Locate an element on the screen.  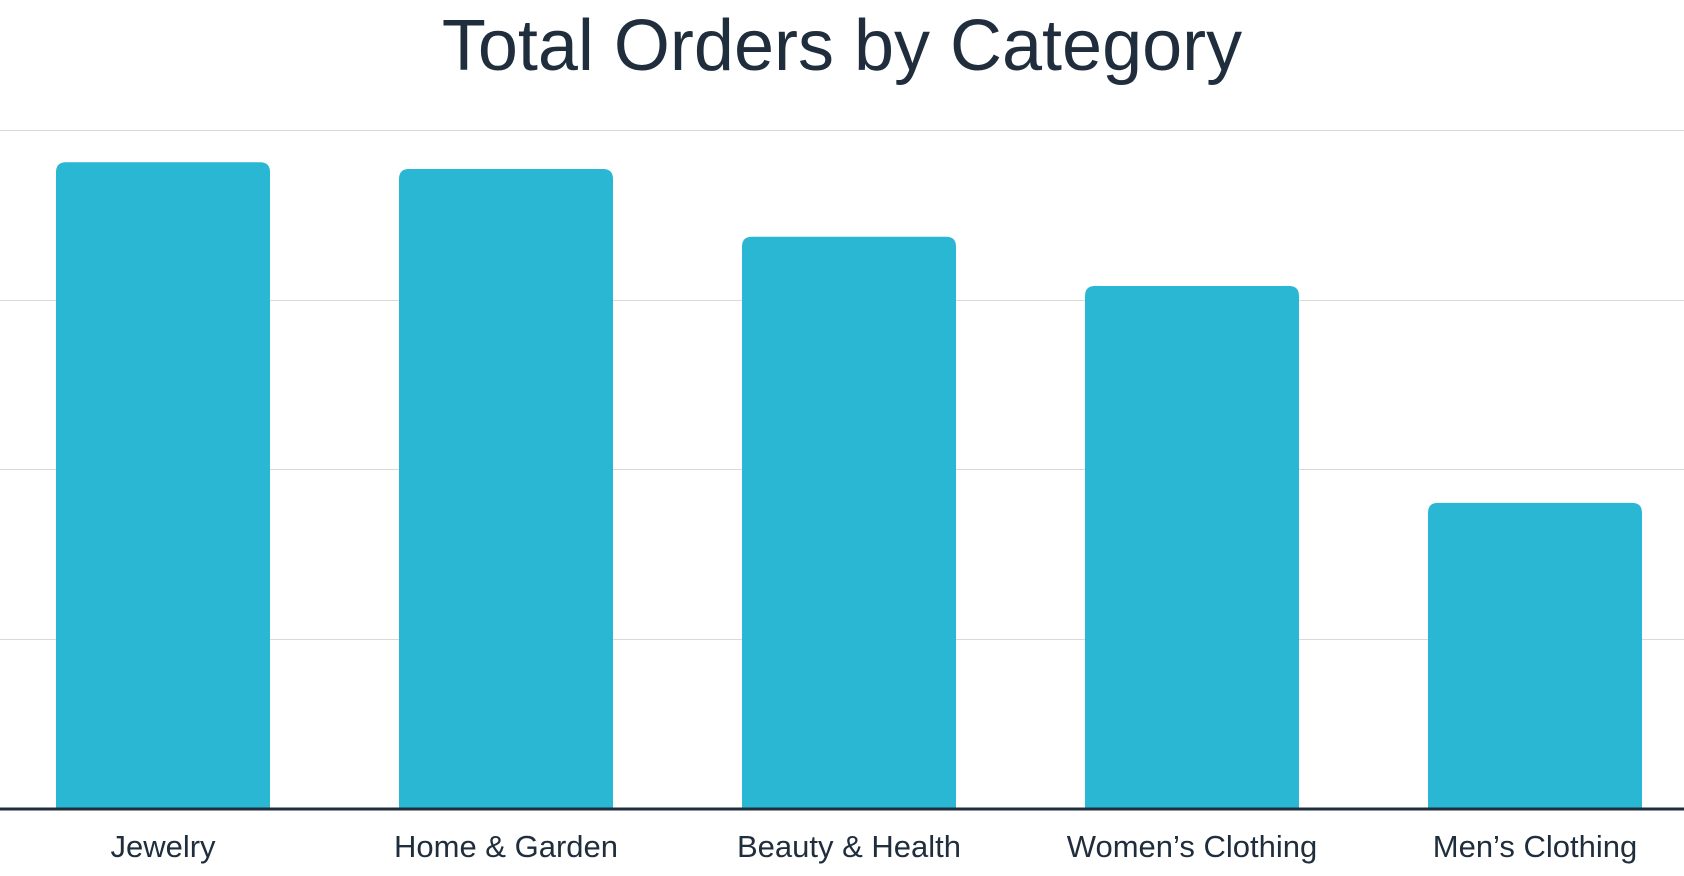
x-tick-label: Women’s Clothing is located at coordinates (1192, 846).